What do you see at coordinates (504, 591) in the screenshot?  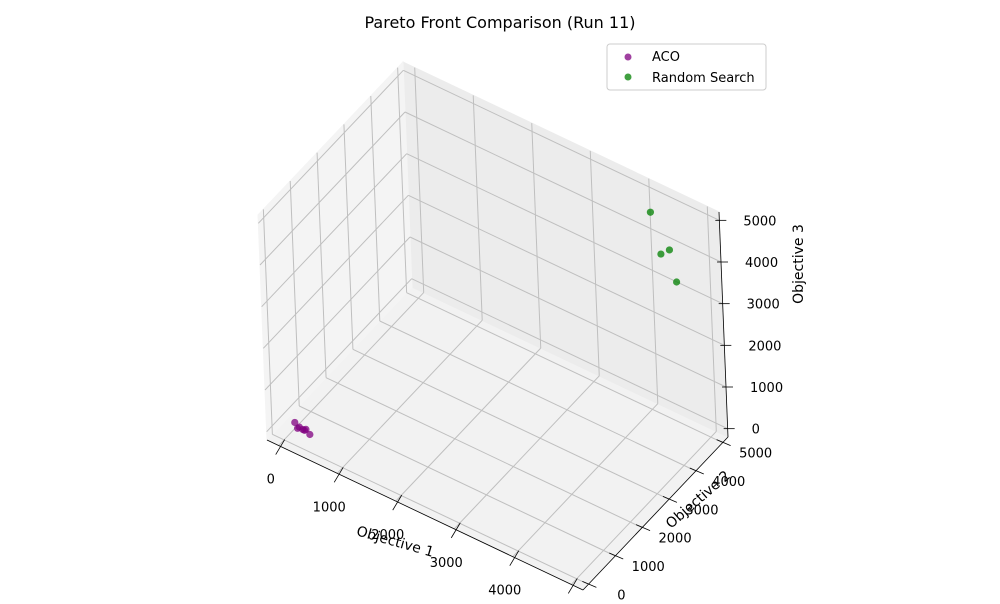 I see `x-tick-label: 4000` at bounding box center [504, 591].